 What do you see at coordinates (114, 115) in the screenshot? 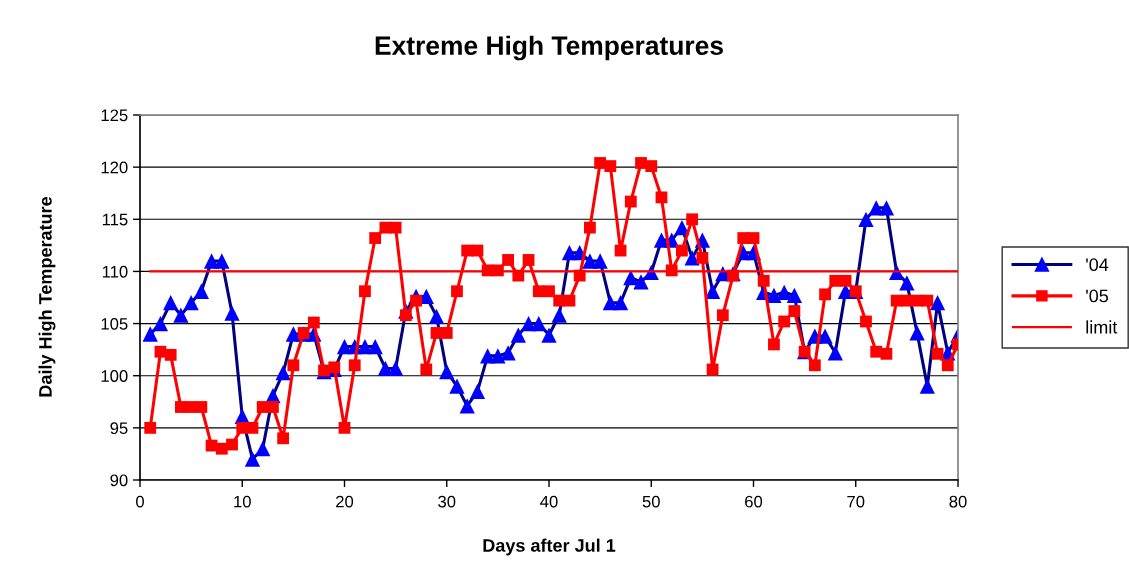
I see `y-tick-label: 125` at bounding box center [114, 115].